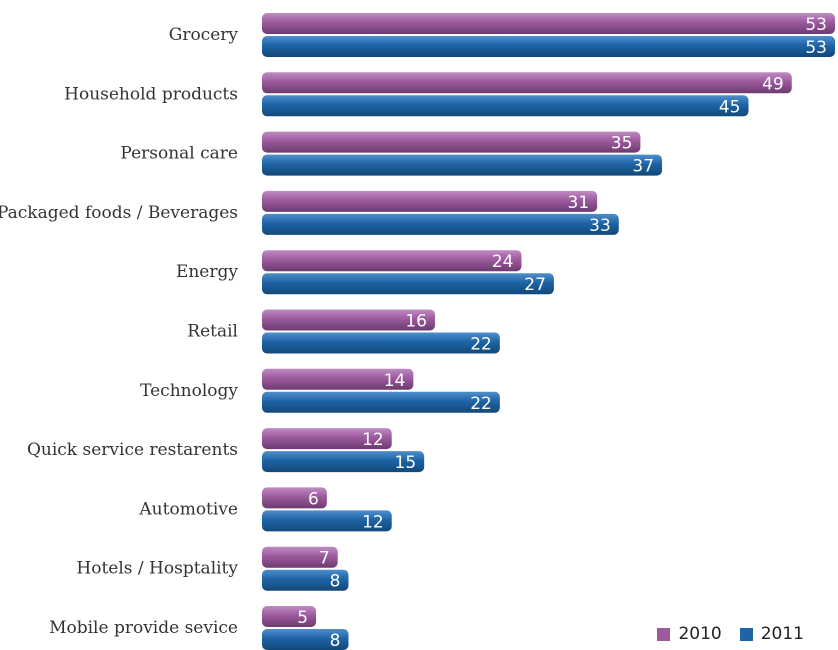  Describe the element at coordinates (664, 634) in the screenshot. I see `legend-swatch-2010` at that location.